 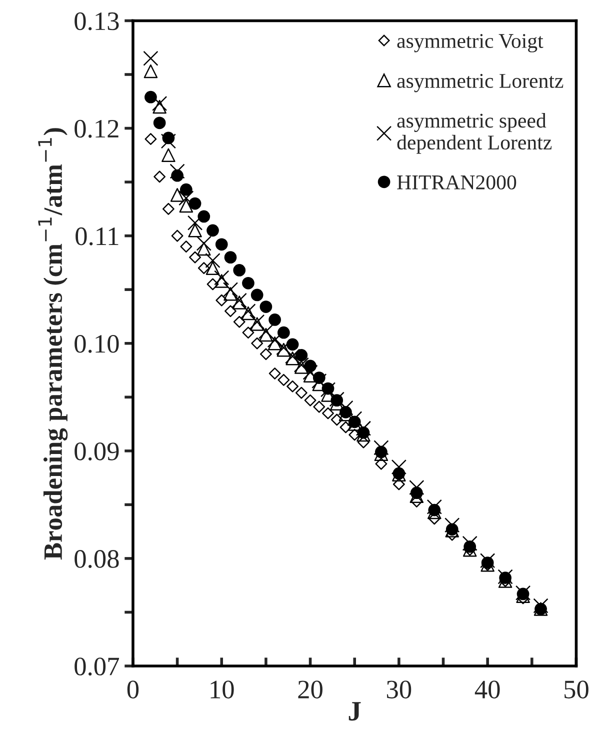 What do you see at coordinates (576, 689) in the screenshot?
I see `x-tick-label: 50` at bounding box center [576, 689].